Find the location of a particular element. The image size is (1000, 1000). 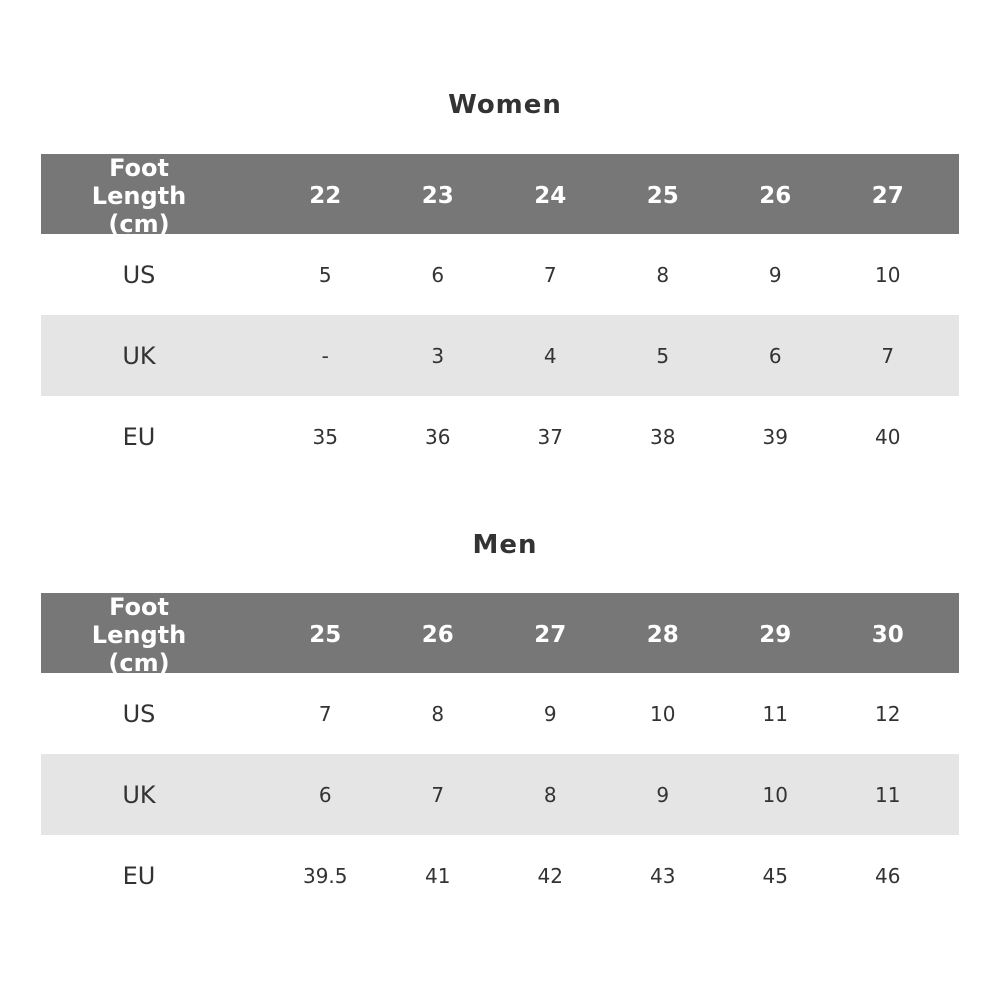

table-row: EU 35 36 37 38 39 40 is located at coordinates (500, 436).